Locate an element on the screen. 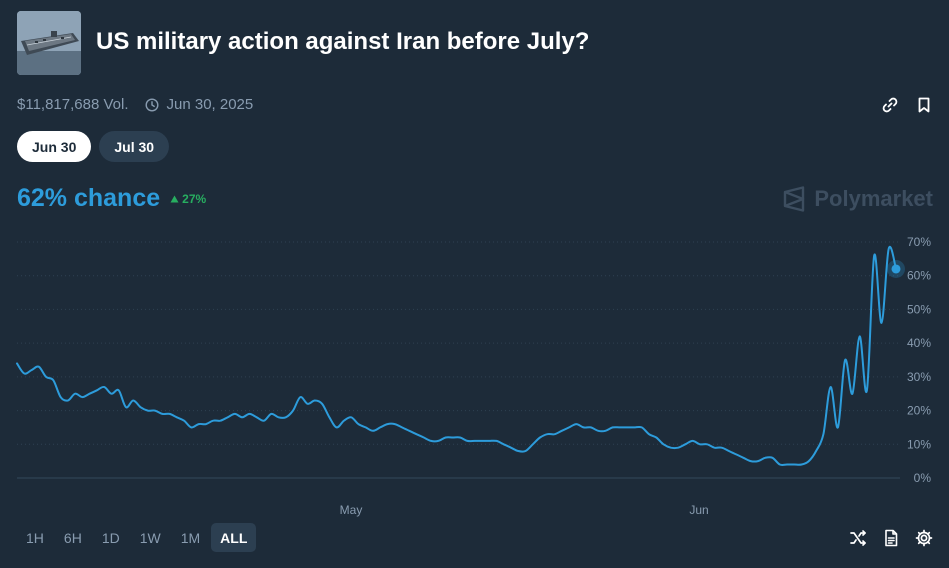 The image size is (949, 568). date-pill-jul-30: Jul 30 is located at coordinates (134, 146).